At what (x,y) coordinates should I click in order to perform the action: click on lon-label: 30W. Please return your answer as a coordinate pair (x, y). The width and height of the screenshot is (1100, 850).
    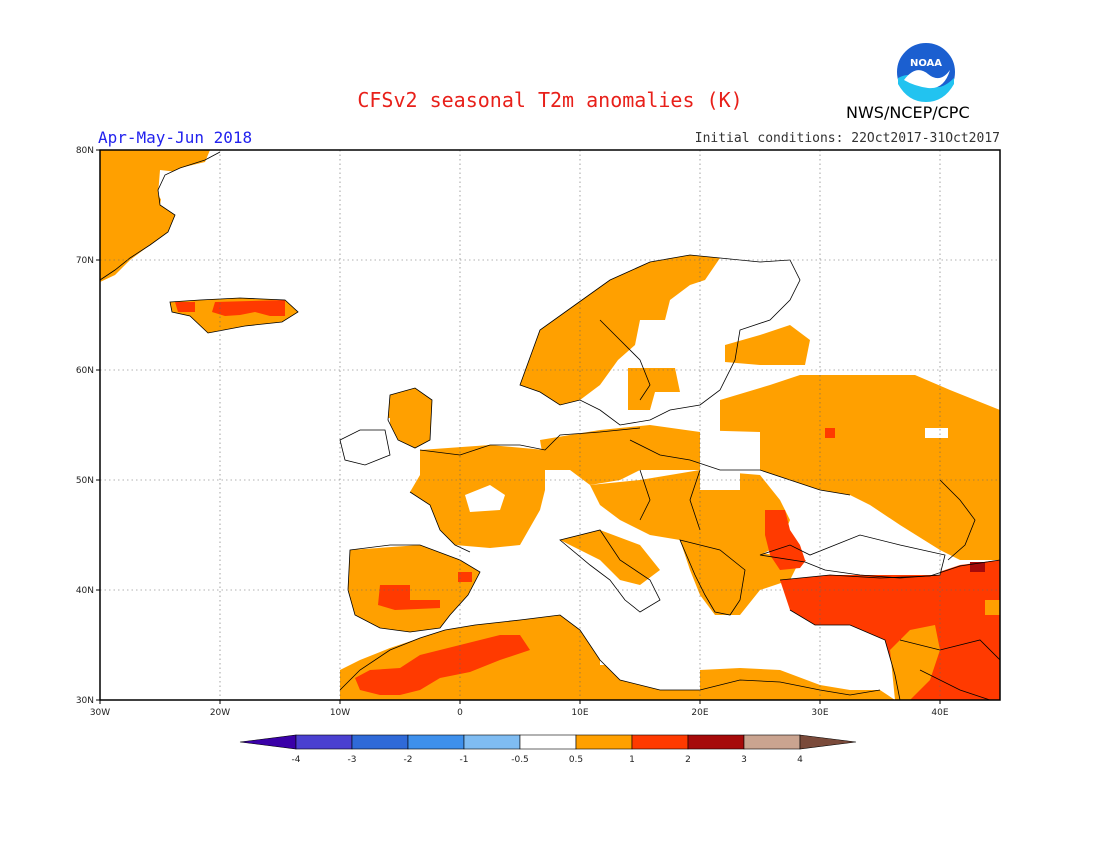
    Looking at the image, I should click on (100, 713).